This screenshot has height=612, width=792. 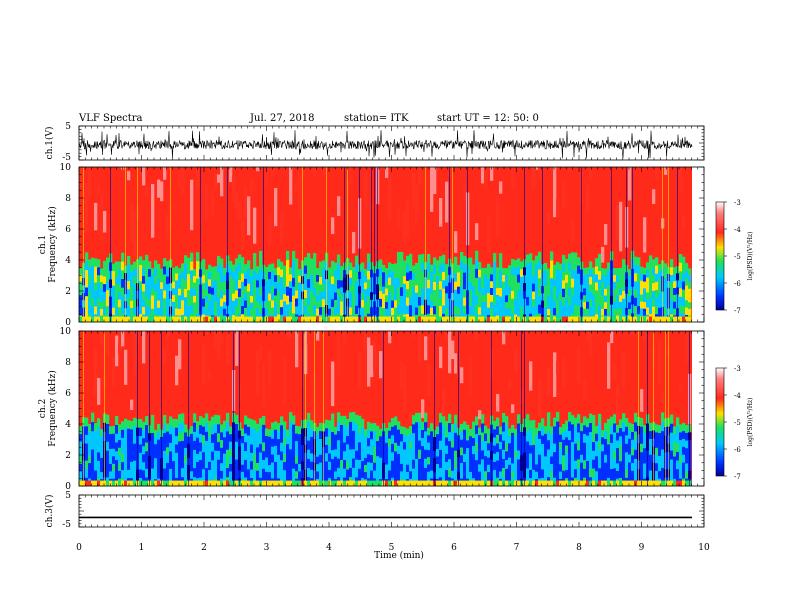 I want to click on ch2-spectrogram-ylabel: ch.2Frequency (kHz), so click(x=48, y=408).